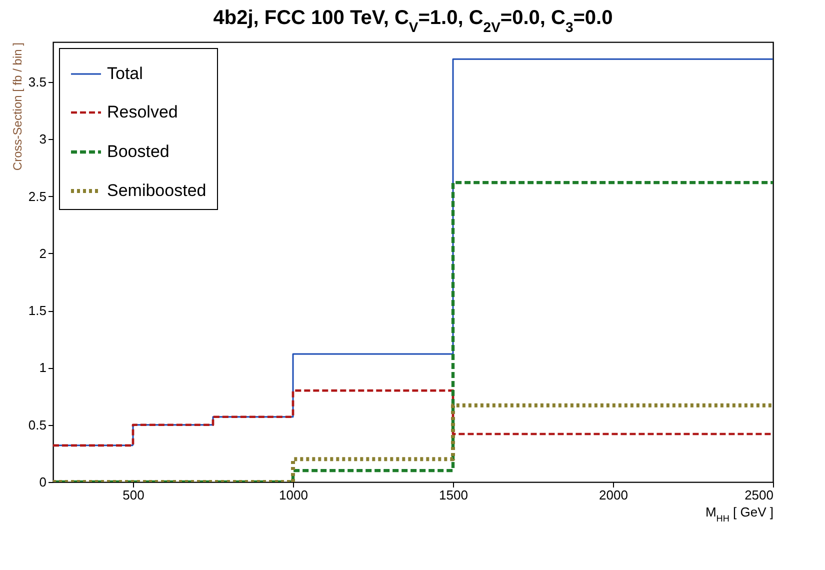 This screenshot has width=825, height=570. What do you see at coordinates (142, 112) in the screenshot?
I see `legend-label: Resolved` at bounding box center [142, 112].